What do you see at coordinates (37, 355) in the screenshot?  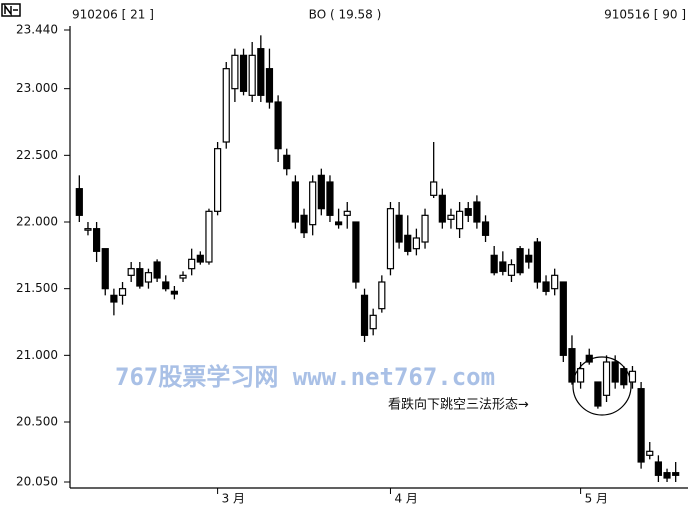 I see `y-tick-label: 21.000` at bounding box center [37, 355].